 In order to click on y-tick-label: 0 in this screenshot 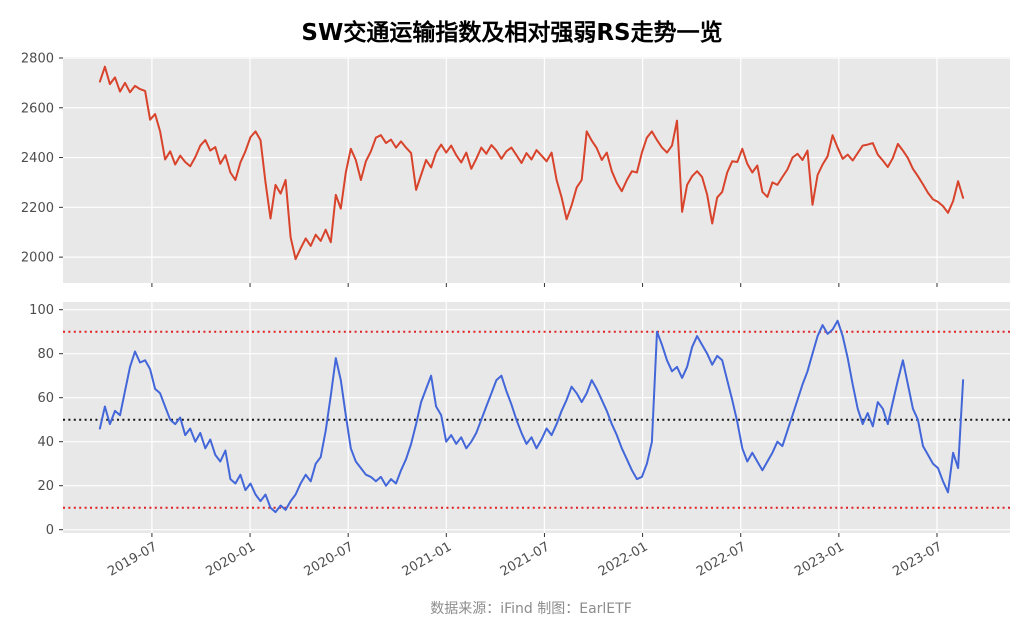, I will do `click(50, 530)`.